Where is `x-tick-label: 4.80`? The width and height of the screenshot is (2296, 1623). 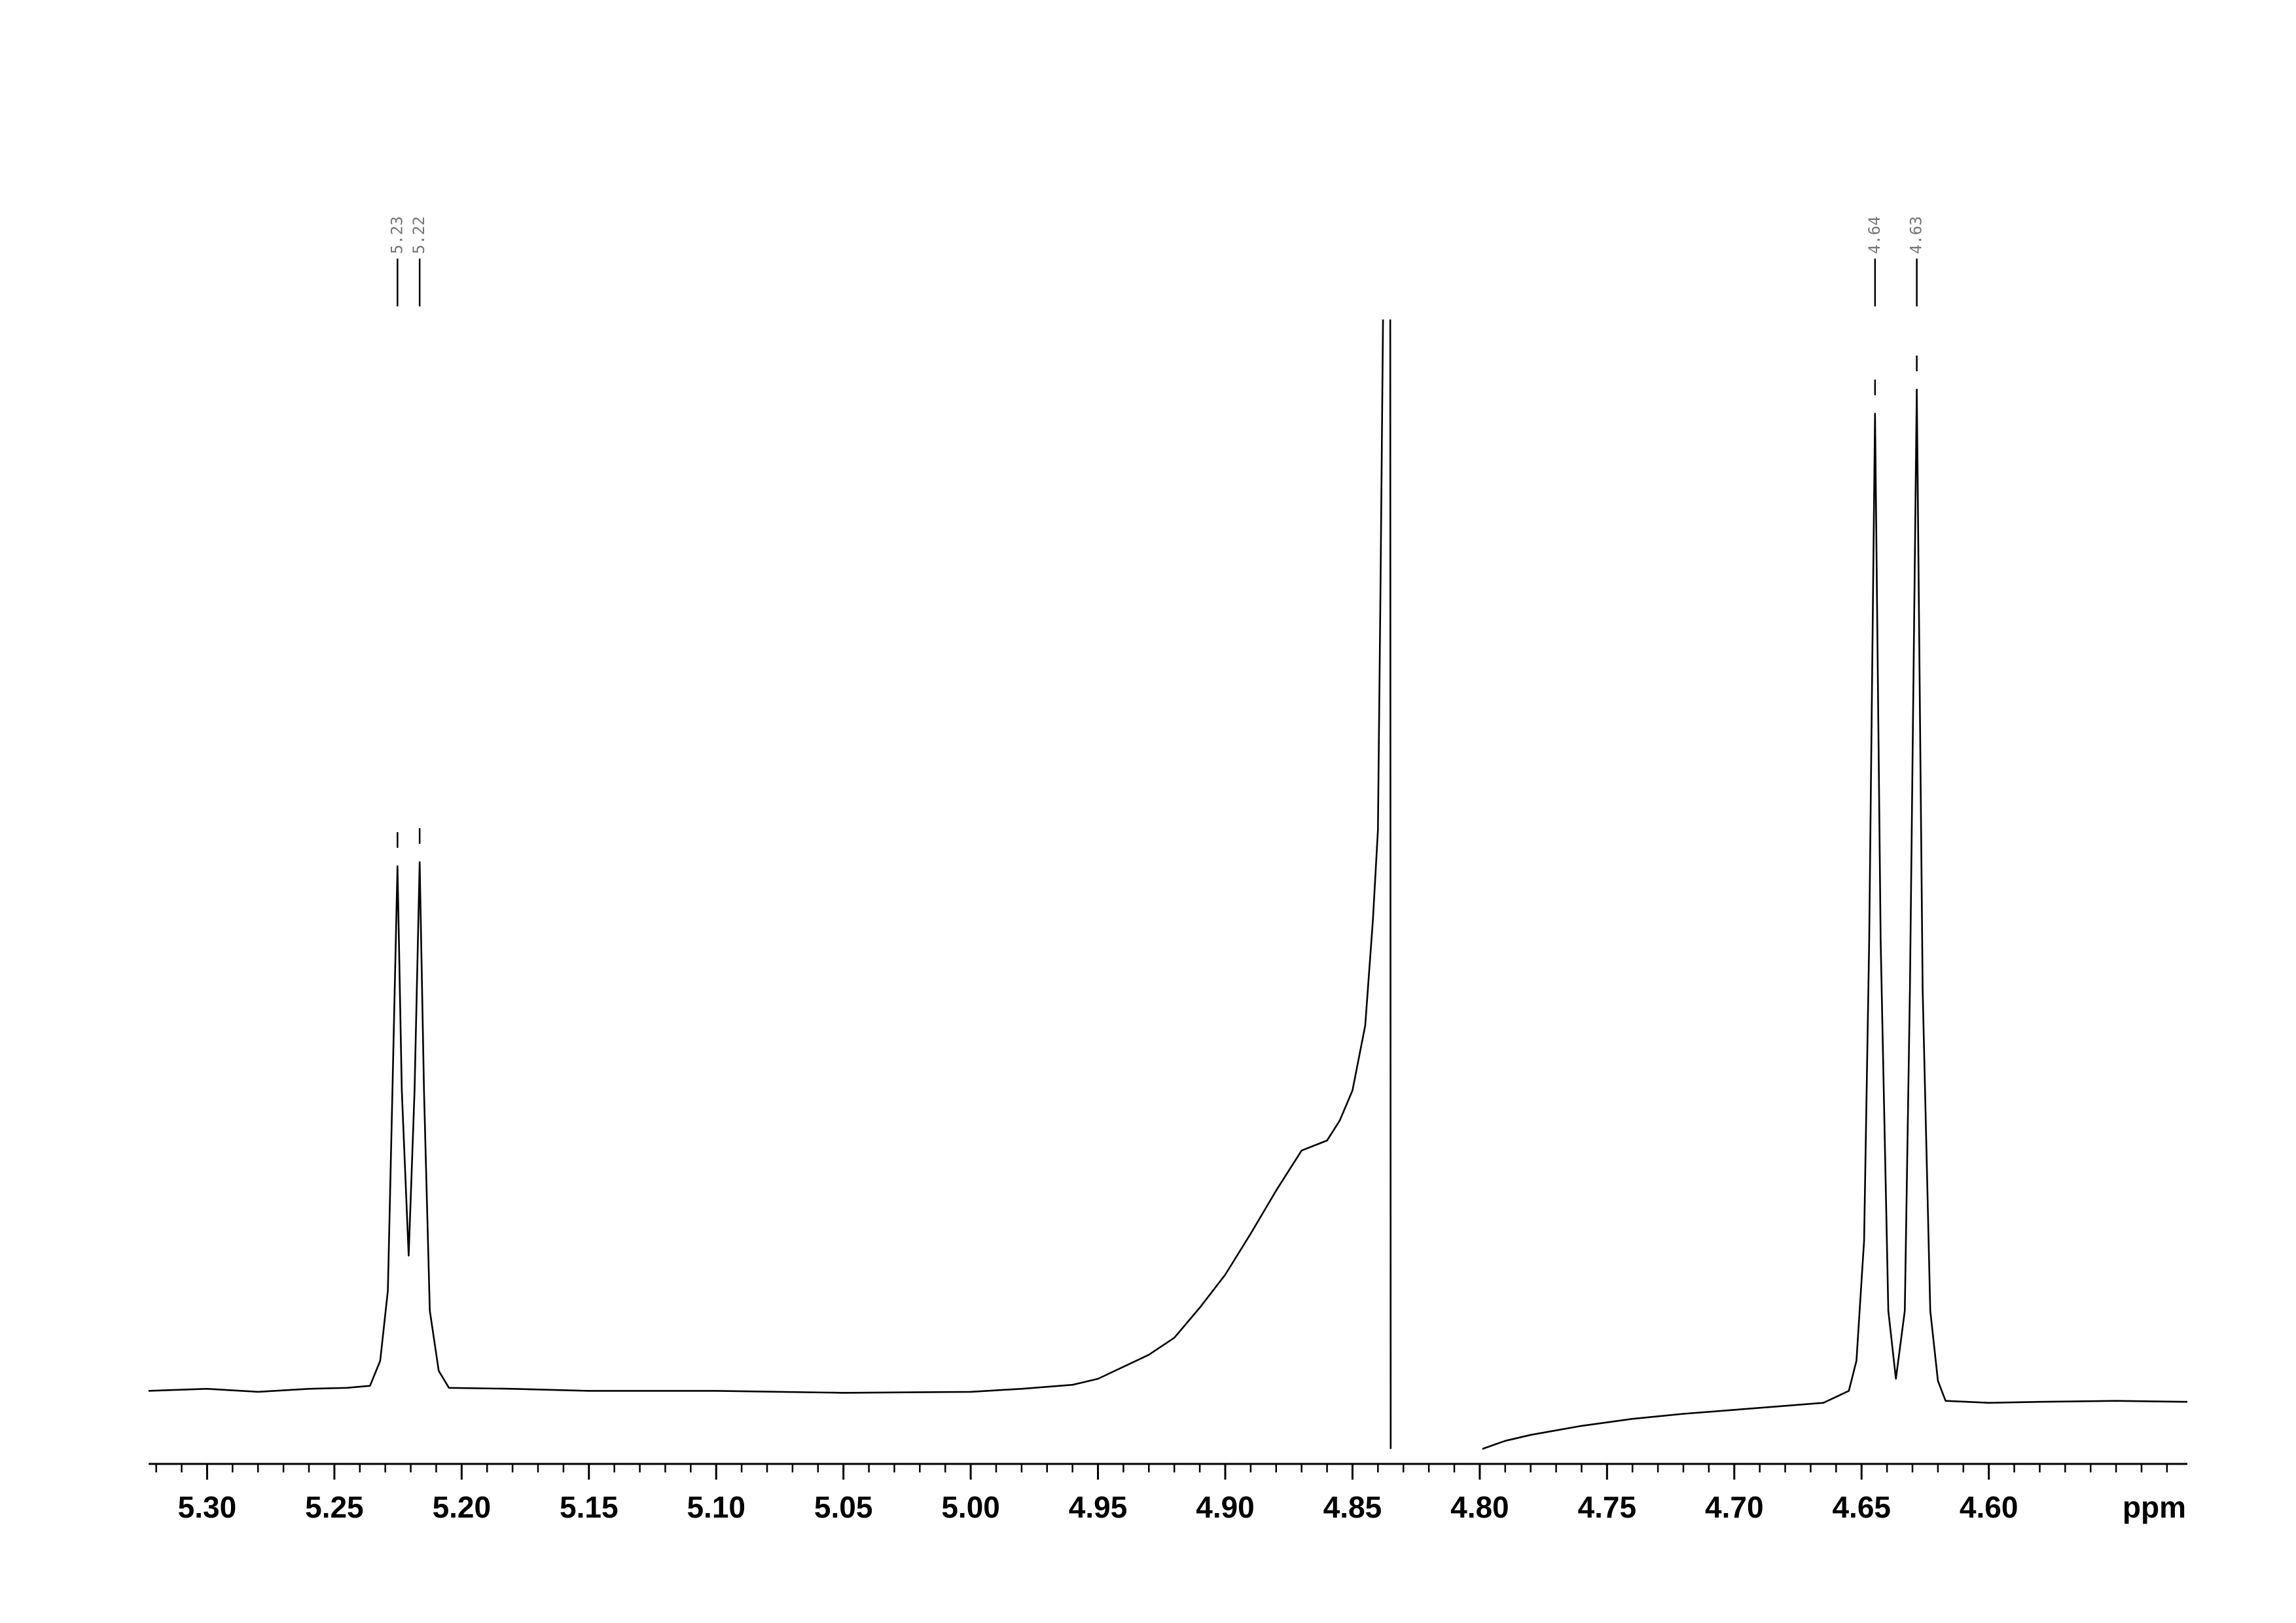
x-tick-label: 4.80 is located at coordinates (1479, 1507).